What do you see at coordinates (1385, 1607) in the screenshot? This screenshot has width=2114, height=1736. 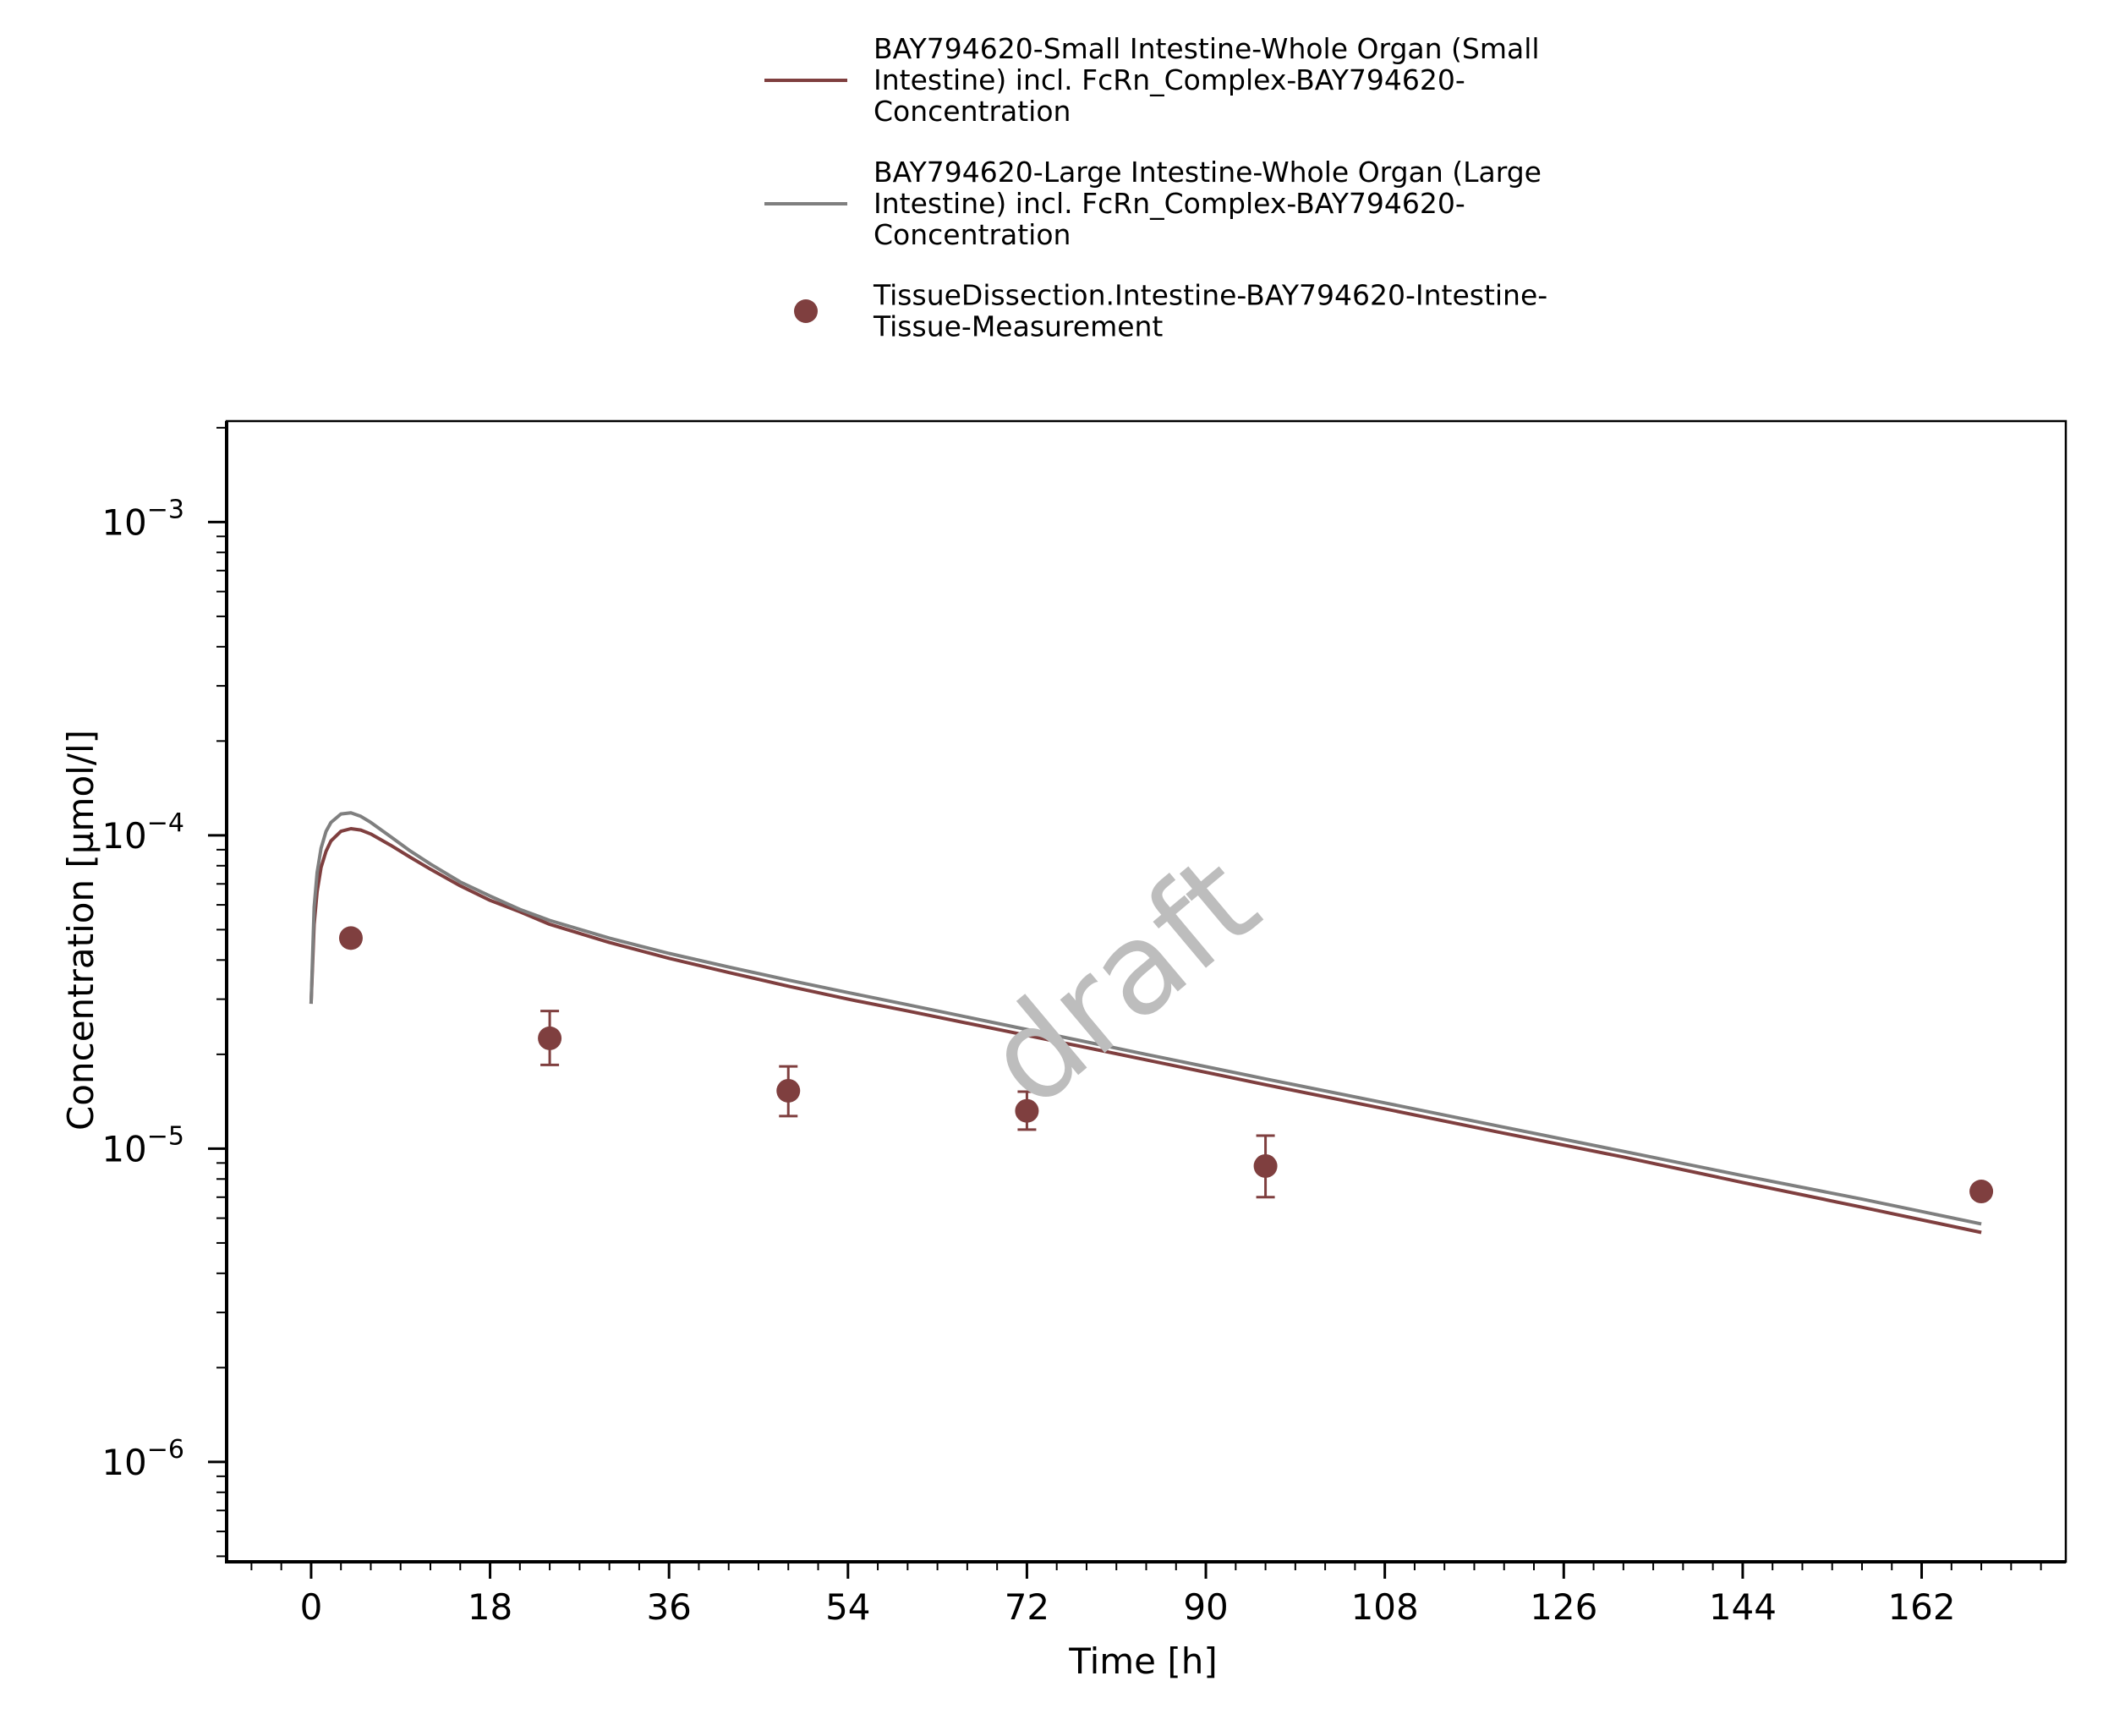 I see `x-tick-label: 108` at bounding box center [1385, 1607].